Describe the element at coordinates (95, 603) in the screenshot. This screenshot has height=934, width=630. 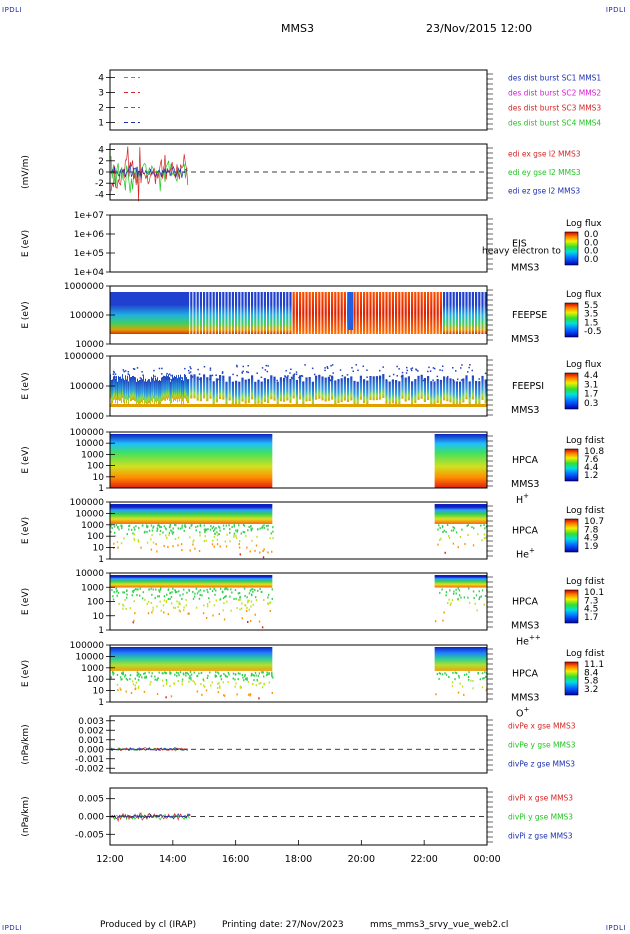
I see `y-tick-label: 100` at that location.